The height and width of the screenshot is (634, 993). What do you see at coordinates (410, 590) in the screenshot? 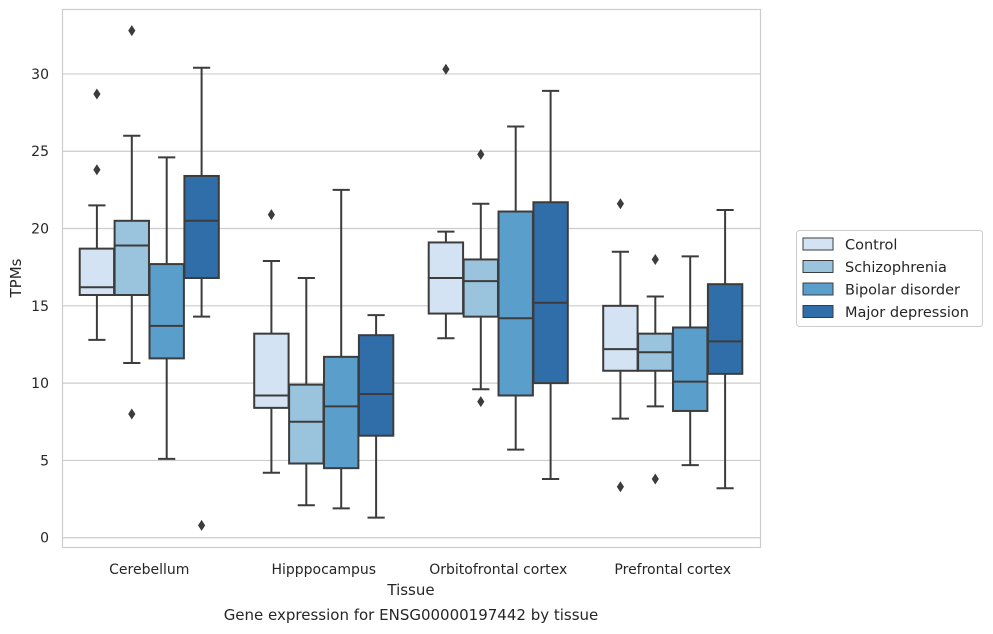
I see `x-axis-label: Tissue` at bounding box center [410, 590].